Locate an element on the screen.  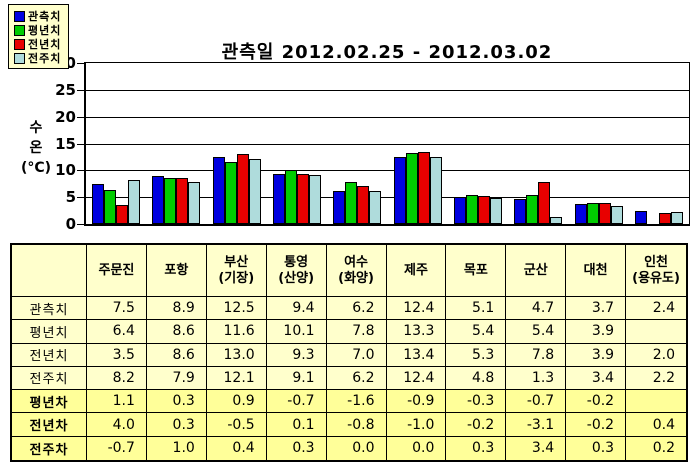
bar-평년치-군산 is located at coordinates (532, 209).